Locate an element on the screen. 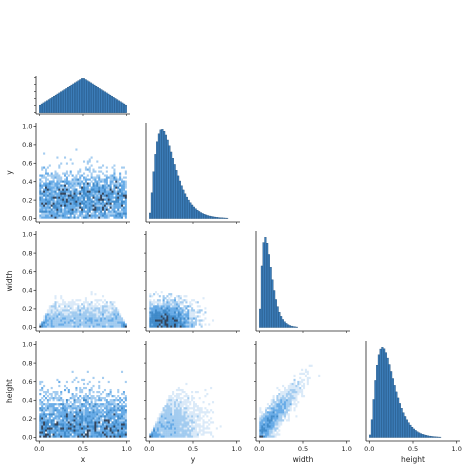 The image size is (474, 474). hist-bar-x is located at coordinates (87, 96).